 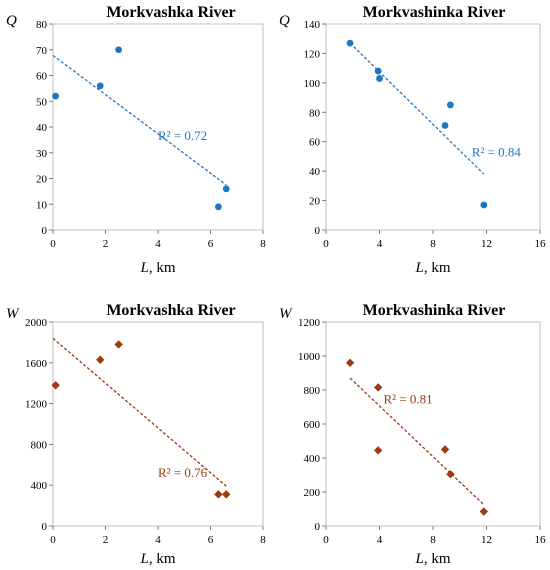 I want to click on r-squared-label: R² = 0.76, so click(x=183, y=472).